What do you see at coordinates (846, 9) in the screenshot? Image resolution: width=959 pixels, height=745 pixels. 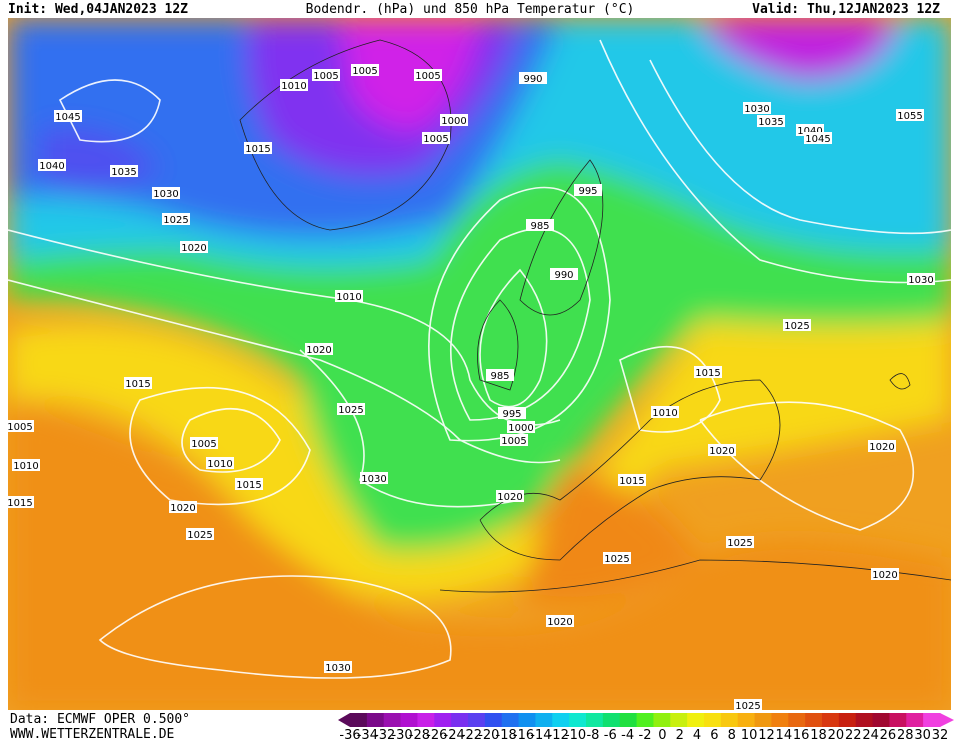 I see `valid-time: Valid: Thu,12JAN2023 12Z` at bounding box center [846, 9].